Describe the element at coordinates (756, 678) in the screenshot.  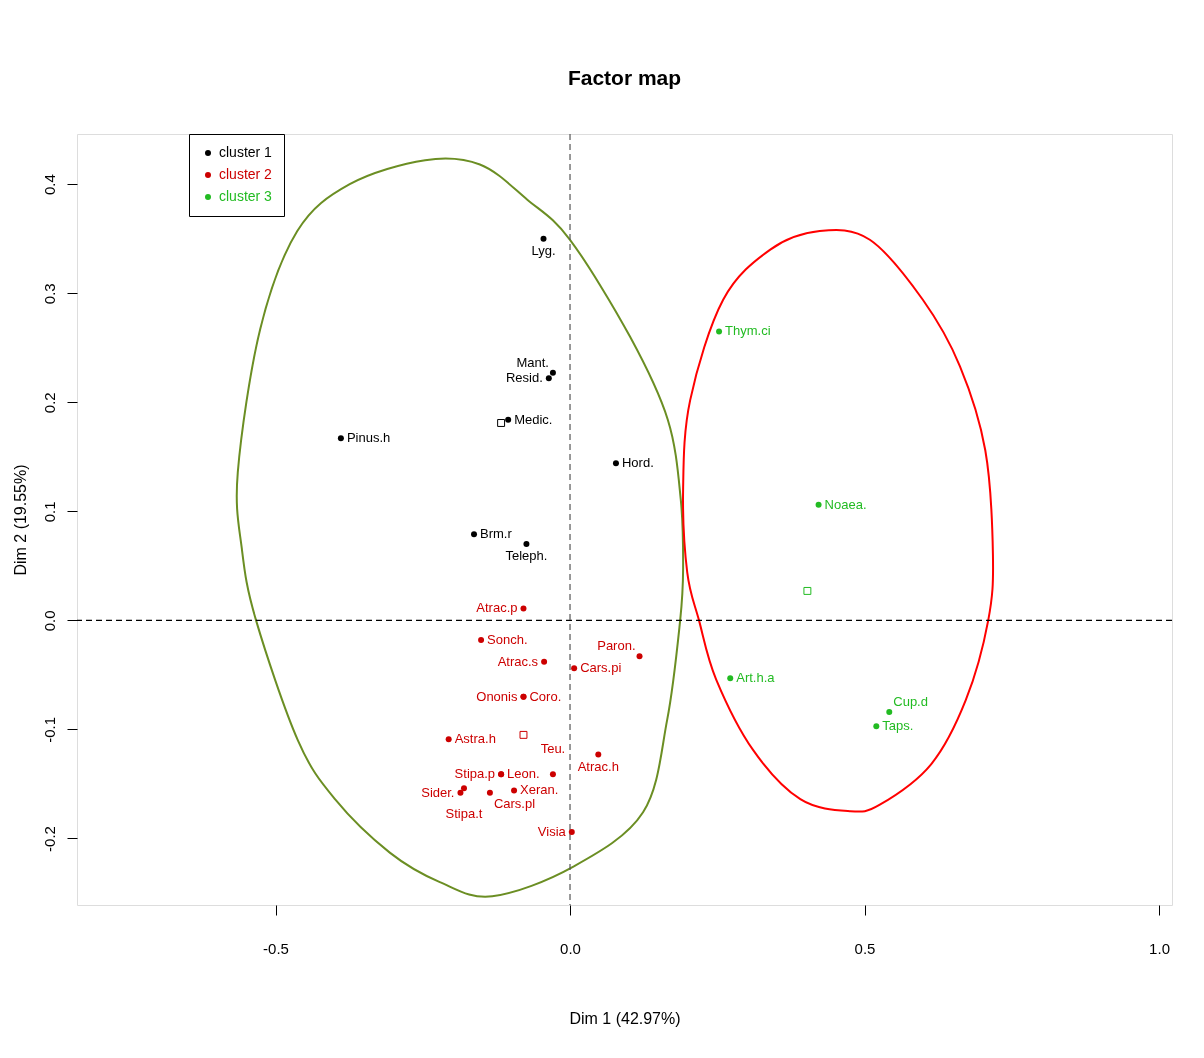
I see `annotation: Art.h.a` at that location.